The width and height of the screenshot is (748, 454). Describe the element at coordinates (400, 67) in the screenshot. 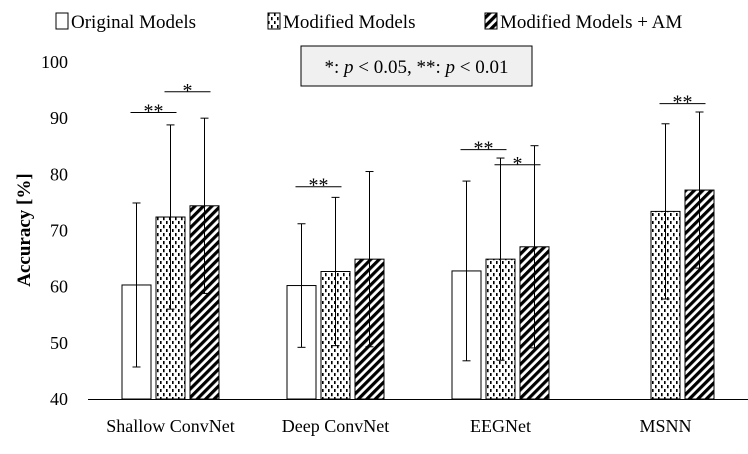

I see `note-part-3: < 0.05, **:` at that location.